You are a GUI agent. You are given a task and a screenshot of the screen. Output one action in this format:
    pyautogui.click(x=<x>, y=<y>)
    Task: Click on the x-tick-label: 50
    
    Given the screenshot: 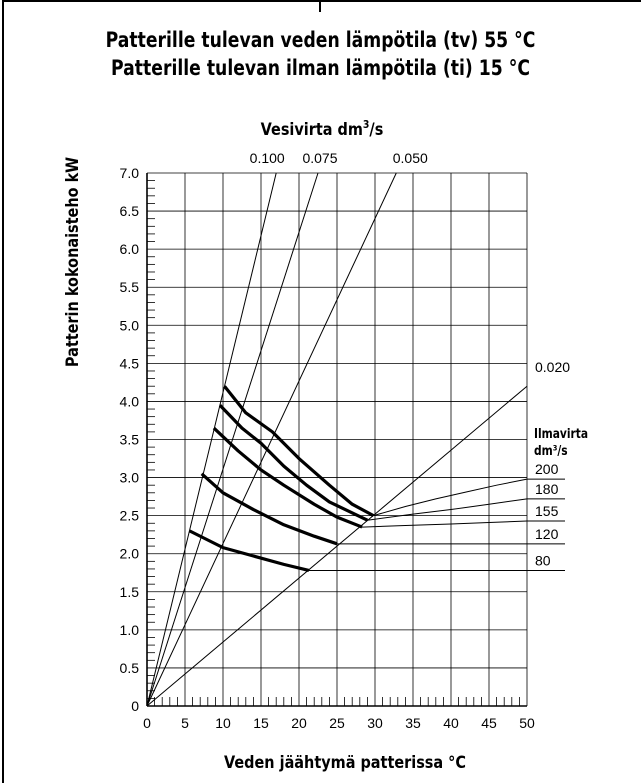 What is the action you would take?
    pyautogui.click(x=527, y=723)
    